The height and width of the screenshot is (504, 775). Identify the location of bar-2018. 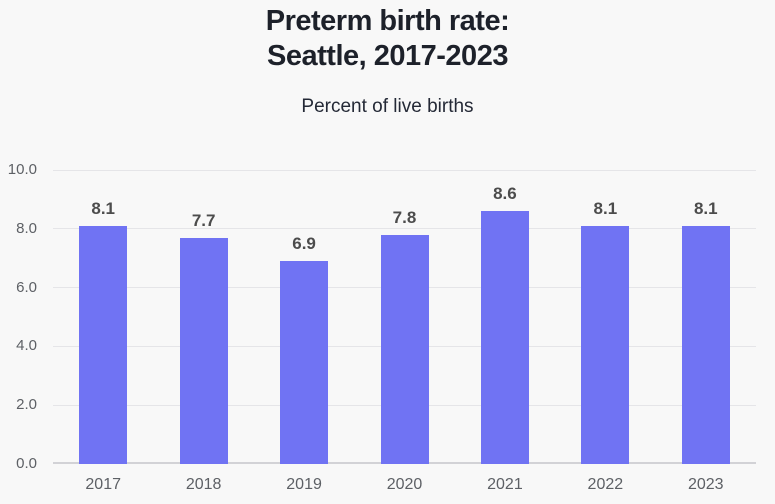
(203, 350).